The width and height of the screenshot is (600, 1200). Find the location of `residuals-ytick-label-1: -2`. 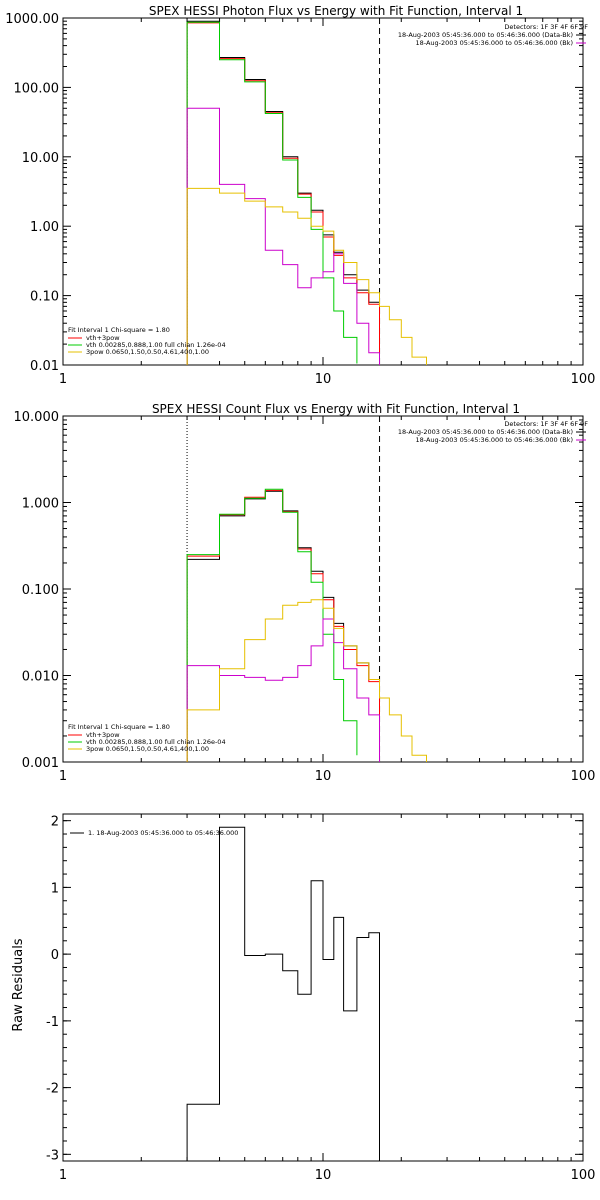

residuals-ytick-label-1: -2 is located at coordinates (52, 1089).